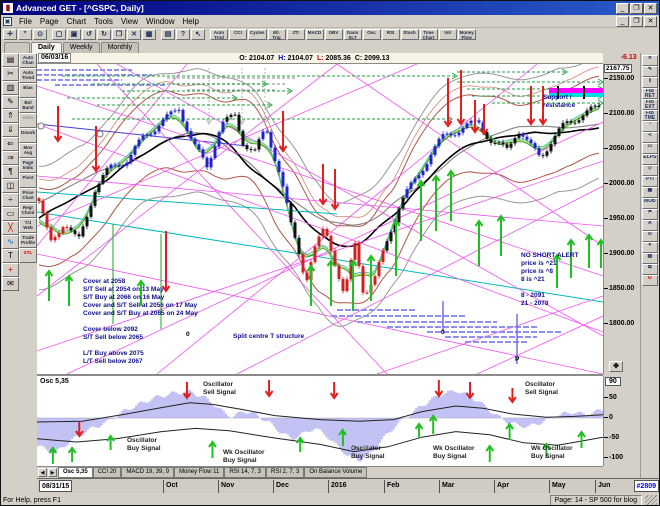 The height and width of the screenshot is (506, 660). What do you see at coordinates (25, 21) in the screenshot?
I see `menu-file: File` at bounding box center [25, 21].